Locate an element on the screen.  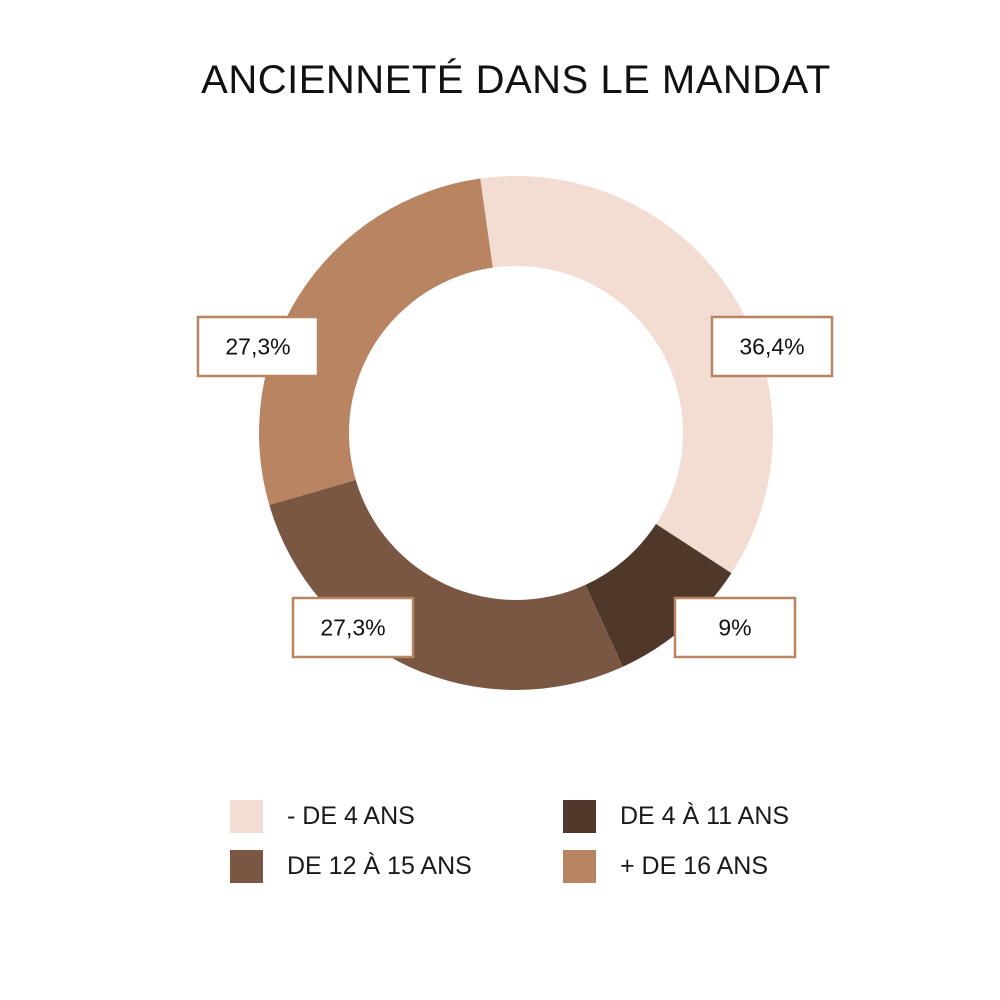
legend-item-less-4: - DE 4 ANS is located at coordinates (322, 816).